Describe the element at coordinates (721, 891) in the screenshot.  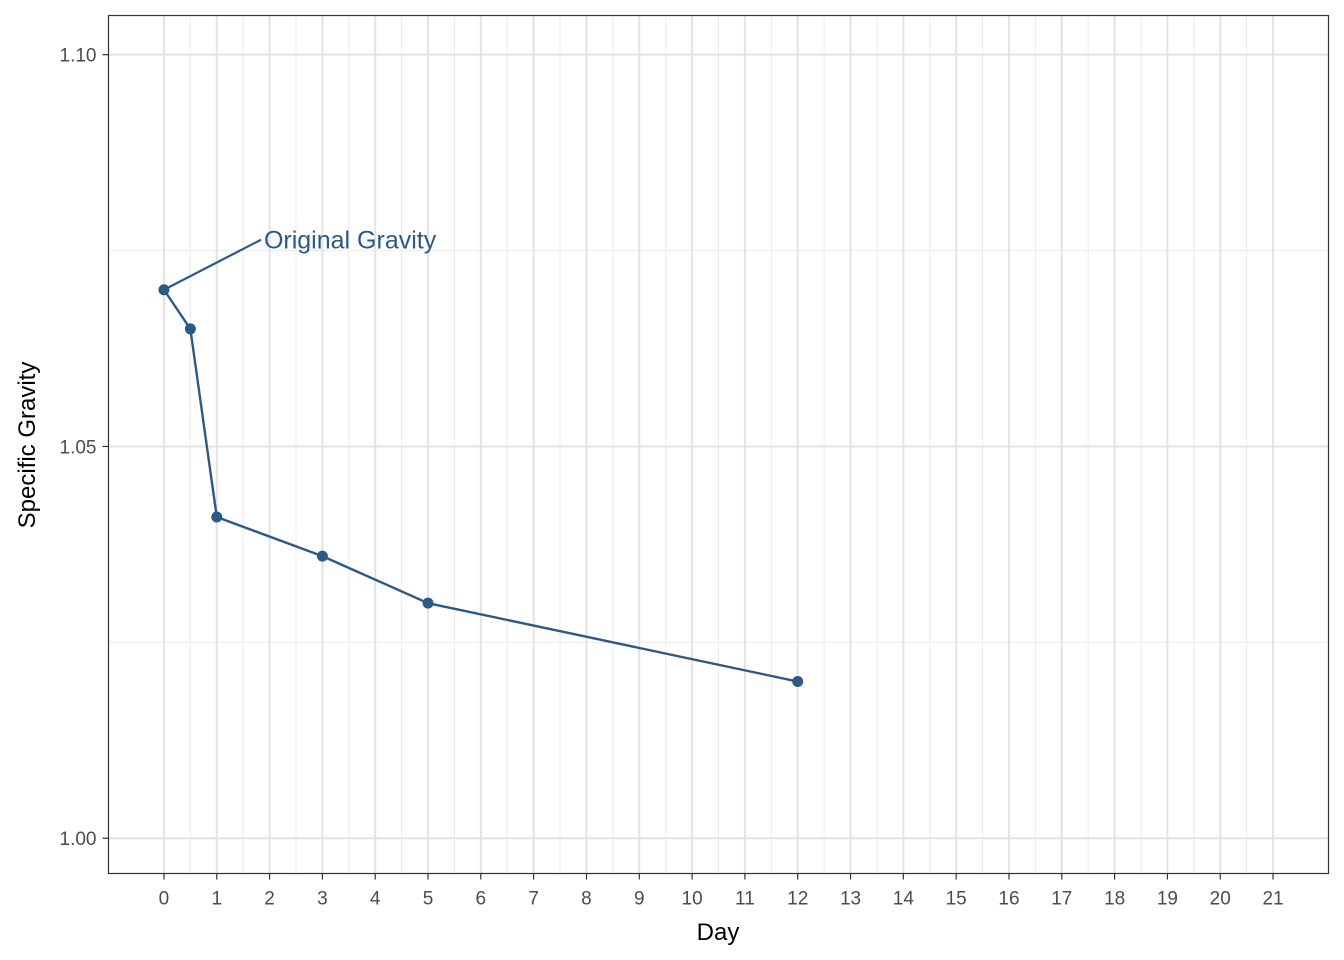
I see `x-axis: 0 1 2 3 4 5 6 7 8 9 10 11 12 13 14 15 16 17 18 19 20 21` at that location.